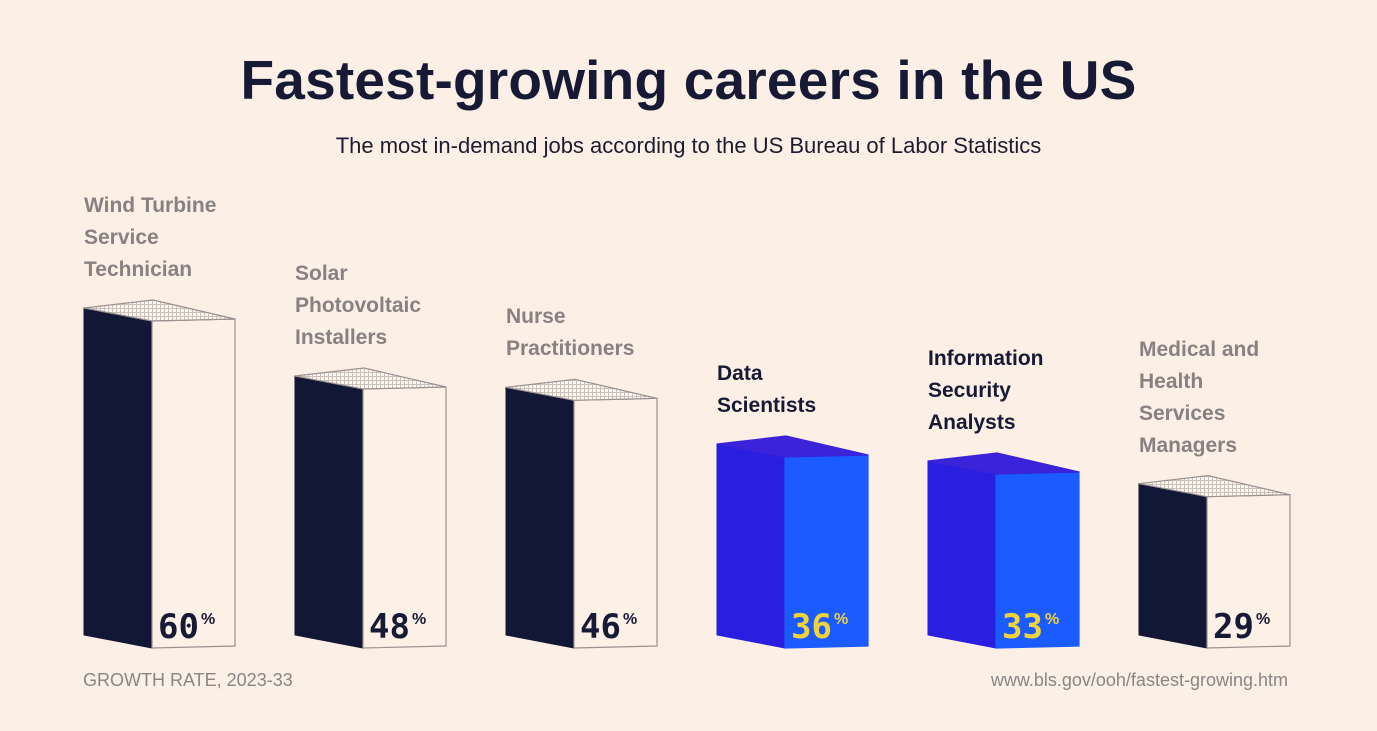  Describe the element at coordinates (1214, 562) in the screenshot. I see `bar-group: 29%` at that location.